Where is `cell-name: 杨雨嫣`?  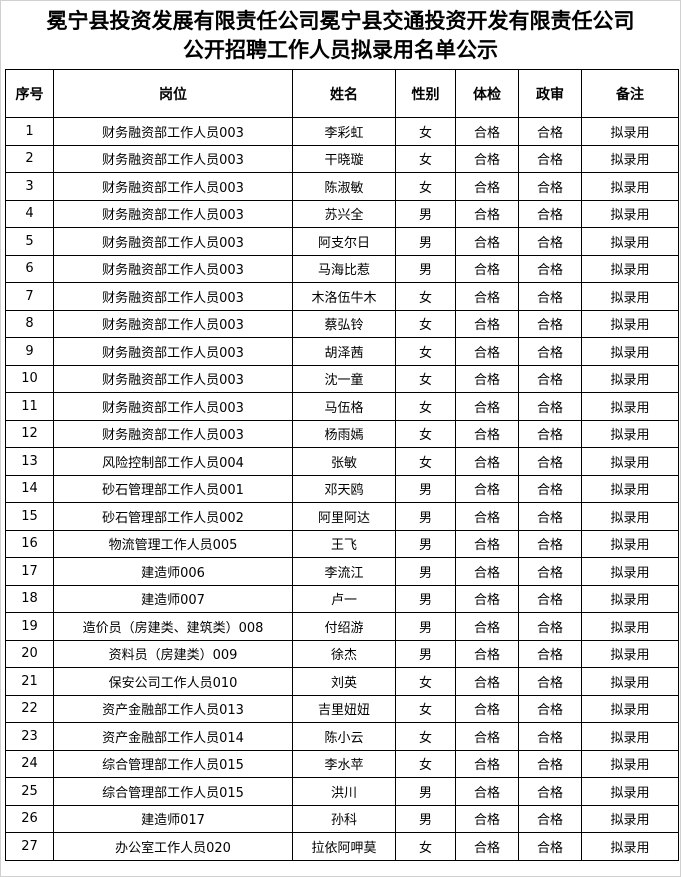 cell-name: 杨雨嫣 is located at coordinates (344, 433).